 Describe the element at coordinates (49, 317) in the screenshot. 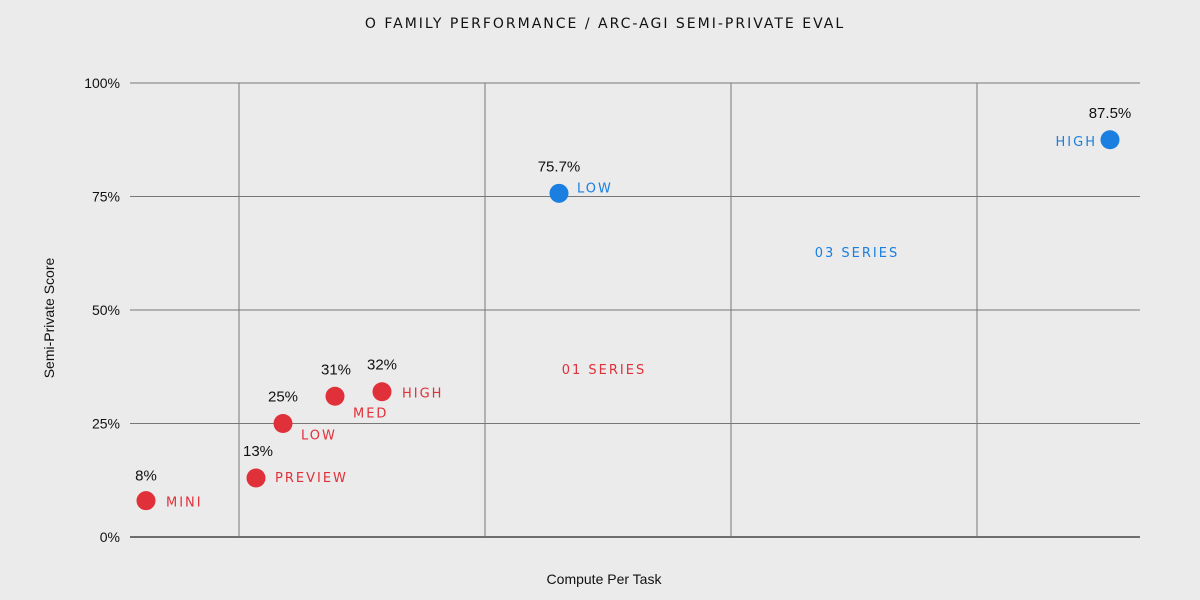

I see `y-axis-label: Semi-Private Score` at that location.